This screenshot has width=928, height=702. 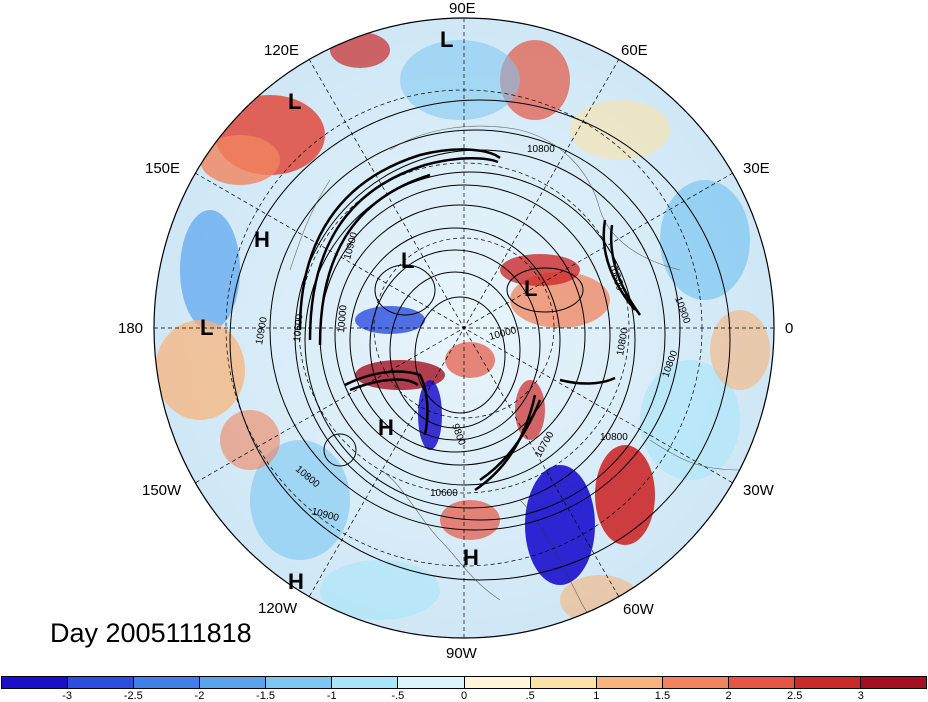 What do you see at coordinates (67, 696) in the screenshot?
I see `colorbar-tick-label: -3` at bounding box center [67, 696].